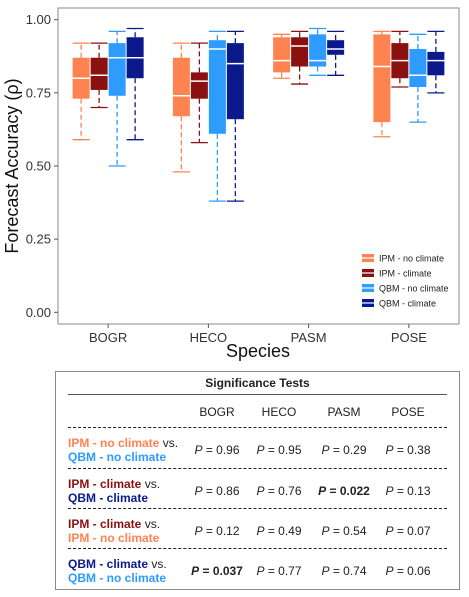 The width and height of the screenshot is (469, 597). I want to click on title-rule, so click(257, 394).